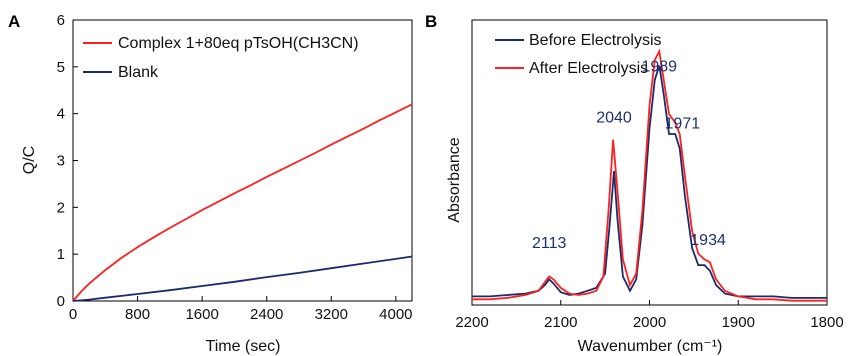 This screenshot has width=851, height=356. I want to click on series-line-blank, so click(242, 278).